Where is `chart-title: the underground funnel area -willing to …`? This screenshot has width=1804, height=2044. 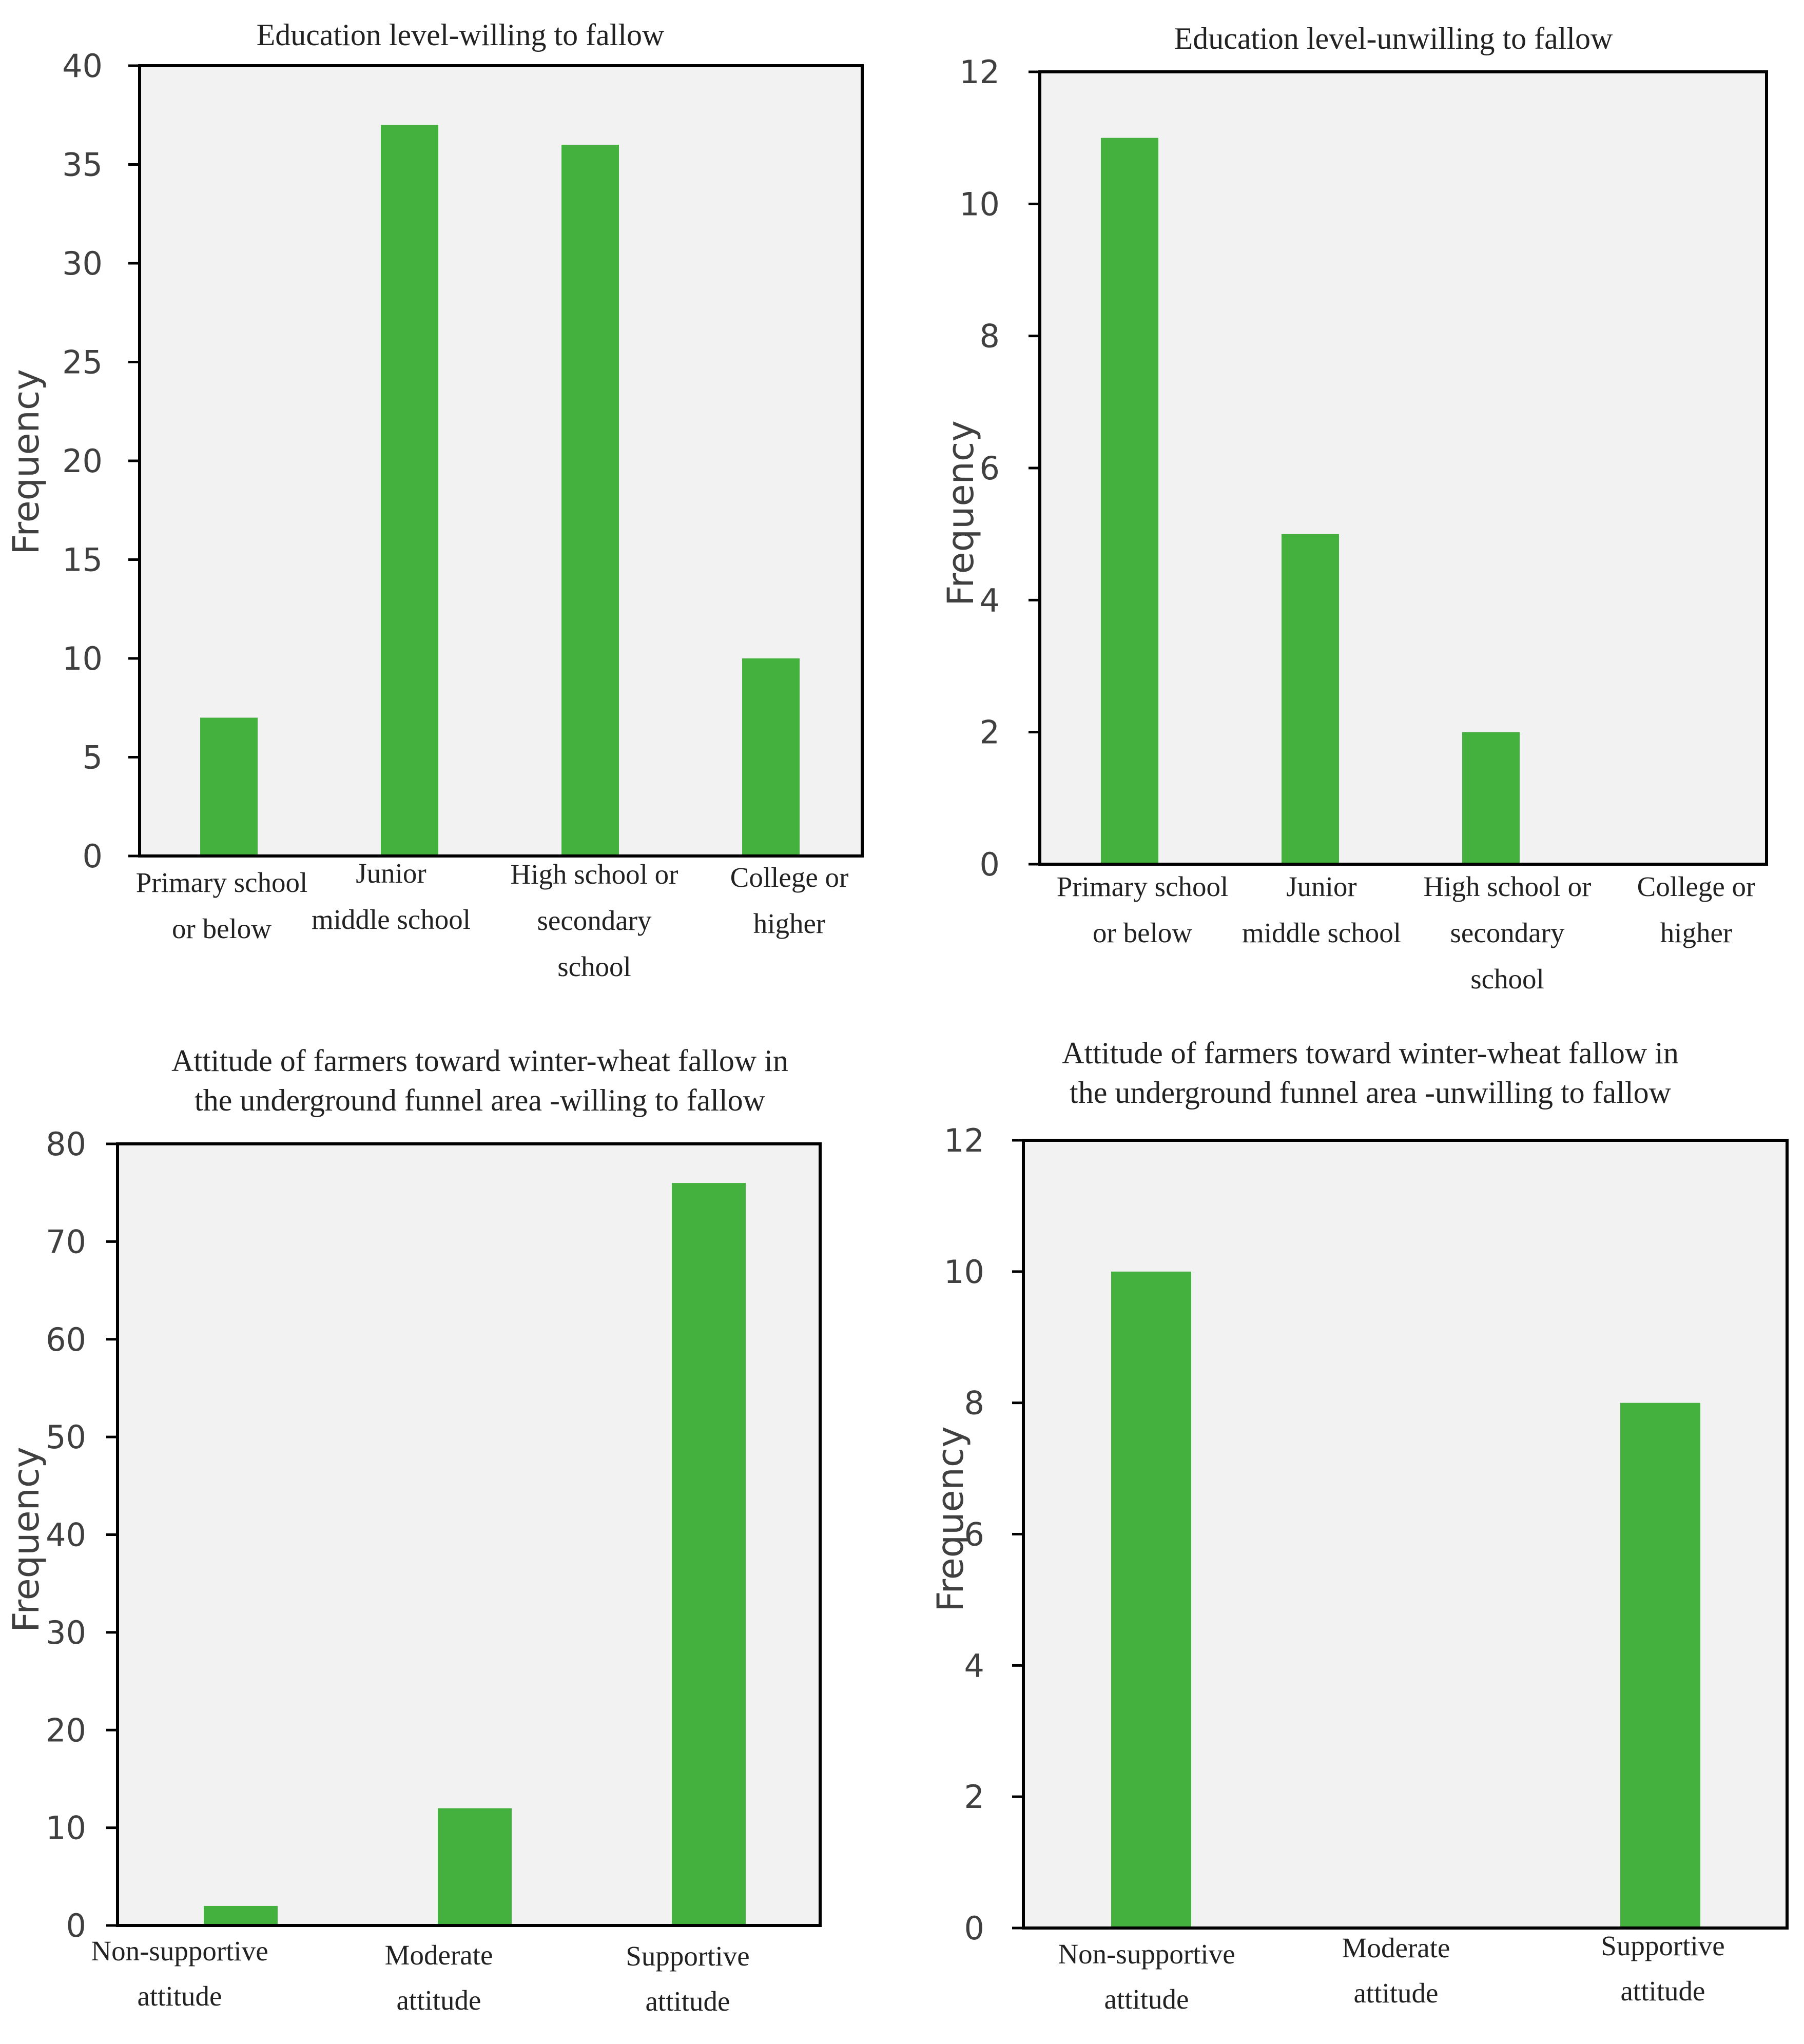 chart-title: the underground funnel area -willing to … is located at coordinates (480, 1100).